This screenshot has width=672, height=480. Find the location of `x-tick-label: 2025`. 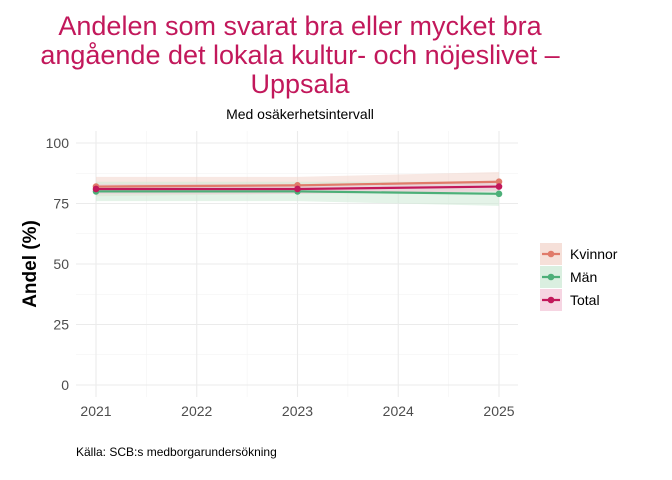

x-tick-label: 2025 is located at coordinates (498, 411).